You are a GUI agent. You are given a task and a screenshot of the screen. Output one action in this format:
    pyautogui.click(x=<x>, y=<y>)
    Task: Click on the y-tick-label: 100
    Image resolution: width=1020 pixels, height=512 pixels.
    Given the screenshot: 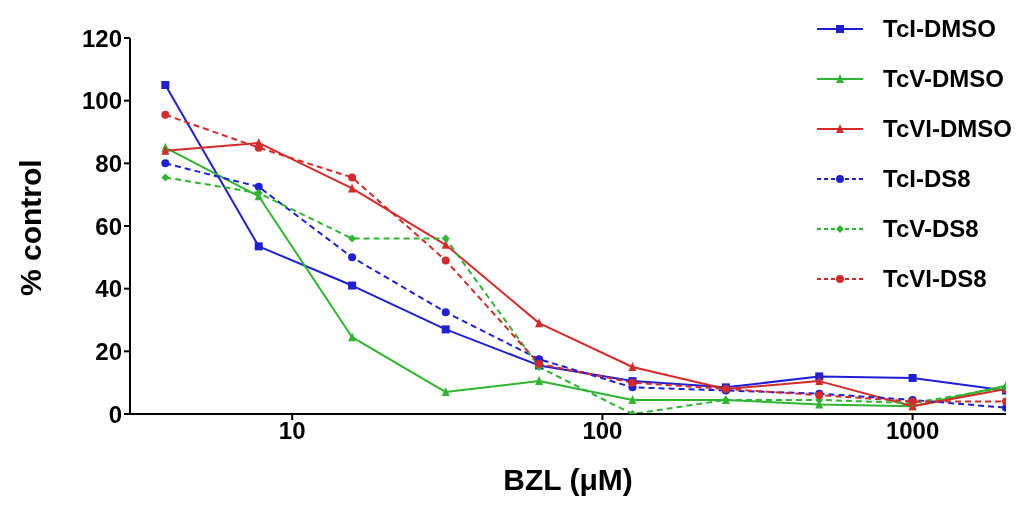 What is the action you would take?
    pyautogui.click(x=101, y=101)
    